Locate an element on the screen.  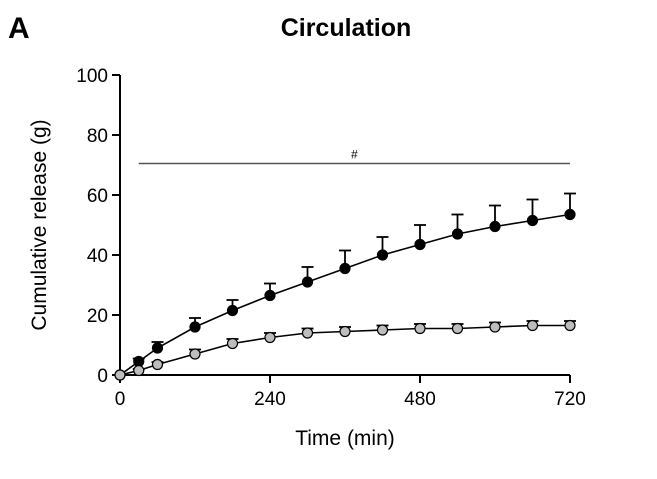
x-tick-label-1: 240 is located at coordinates (270, 399).